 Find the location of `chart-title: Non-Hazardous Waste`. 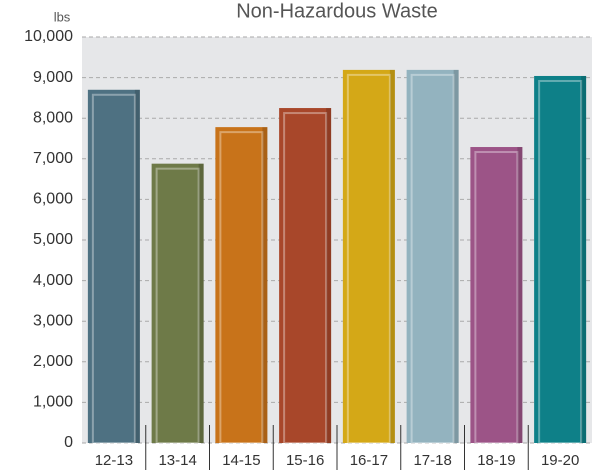

chart-title: Non-Hazardous Waste is located at coordinates (337, 11).